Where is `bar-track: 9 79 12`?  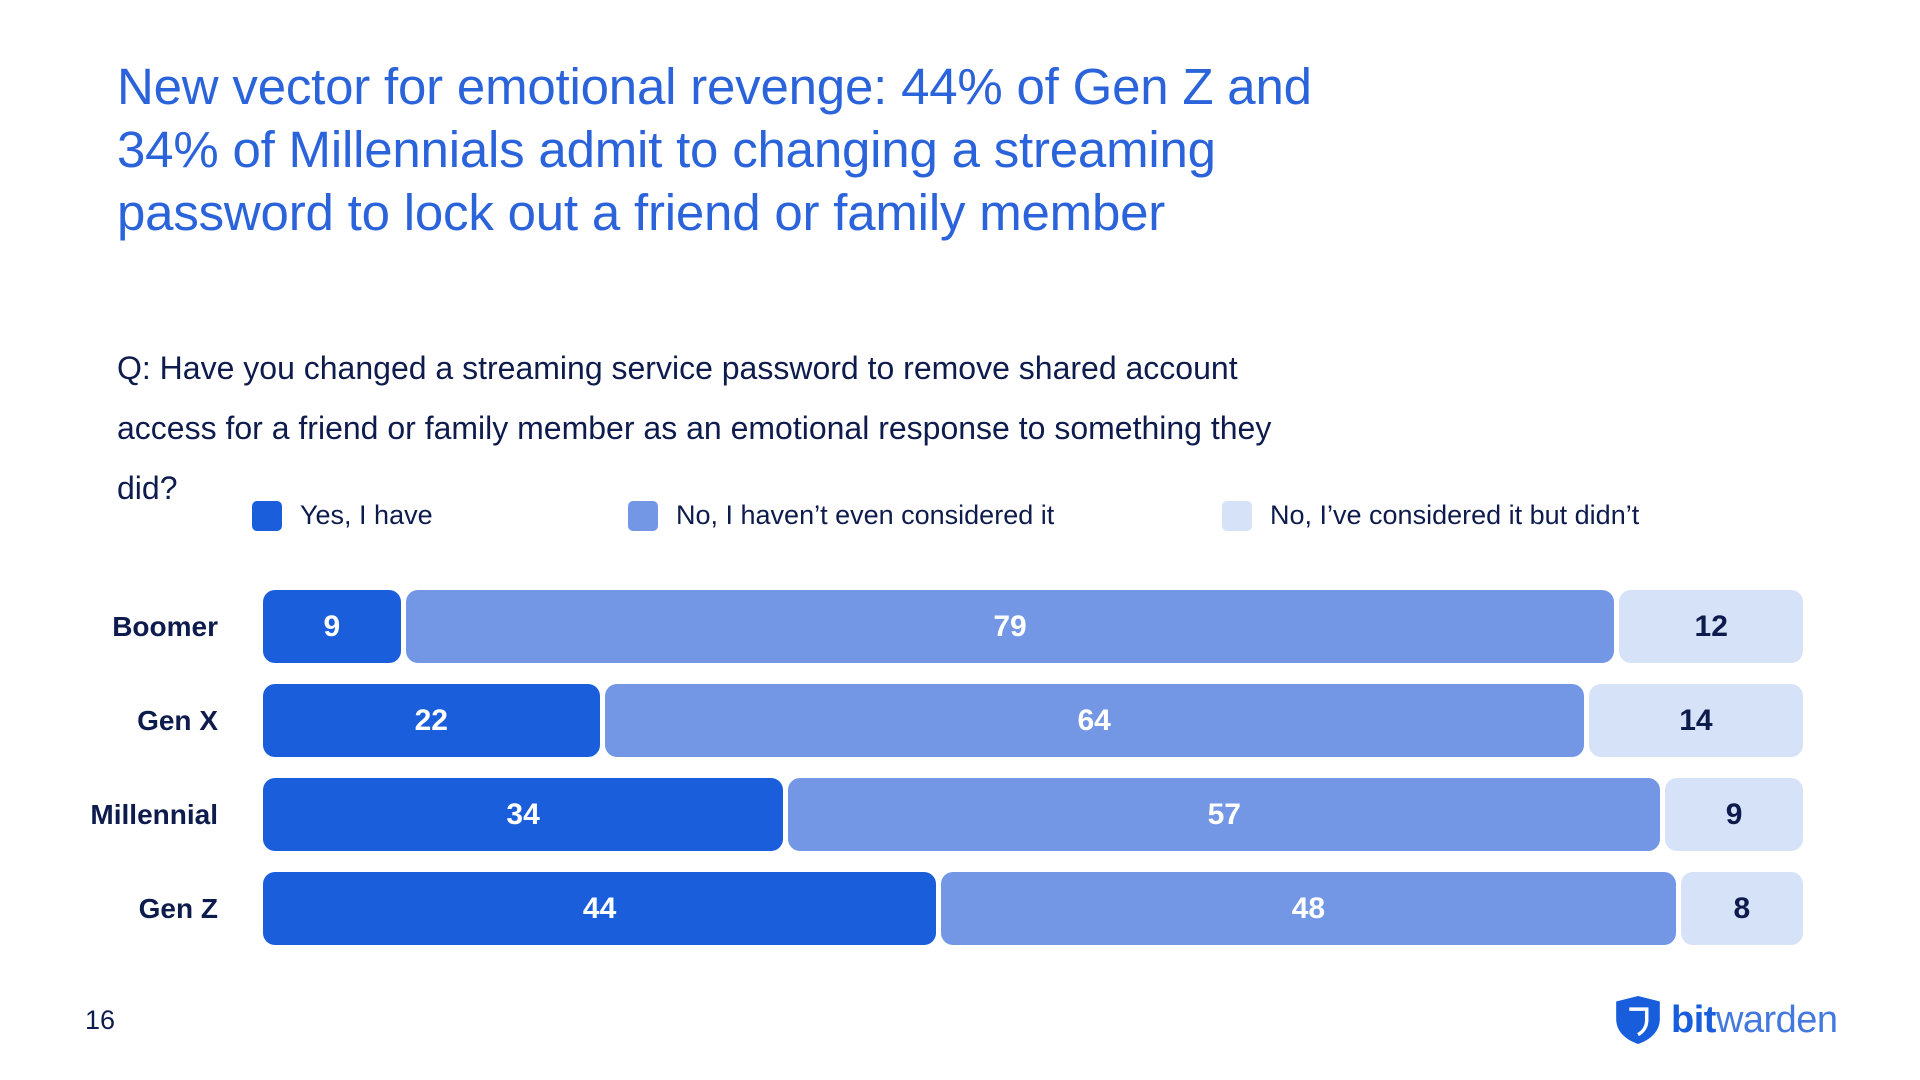
bar-track: 9 79 12 is located at coordinates (1033, 626).